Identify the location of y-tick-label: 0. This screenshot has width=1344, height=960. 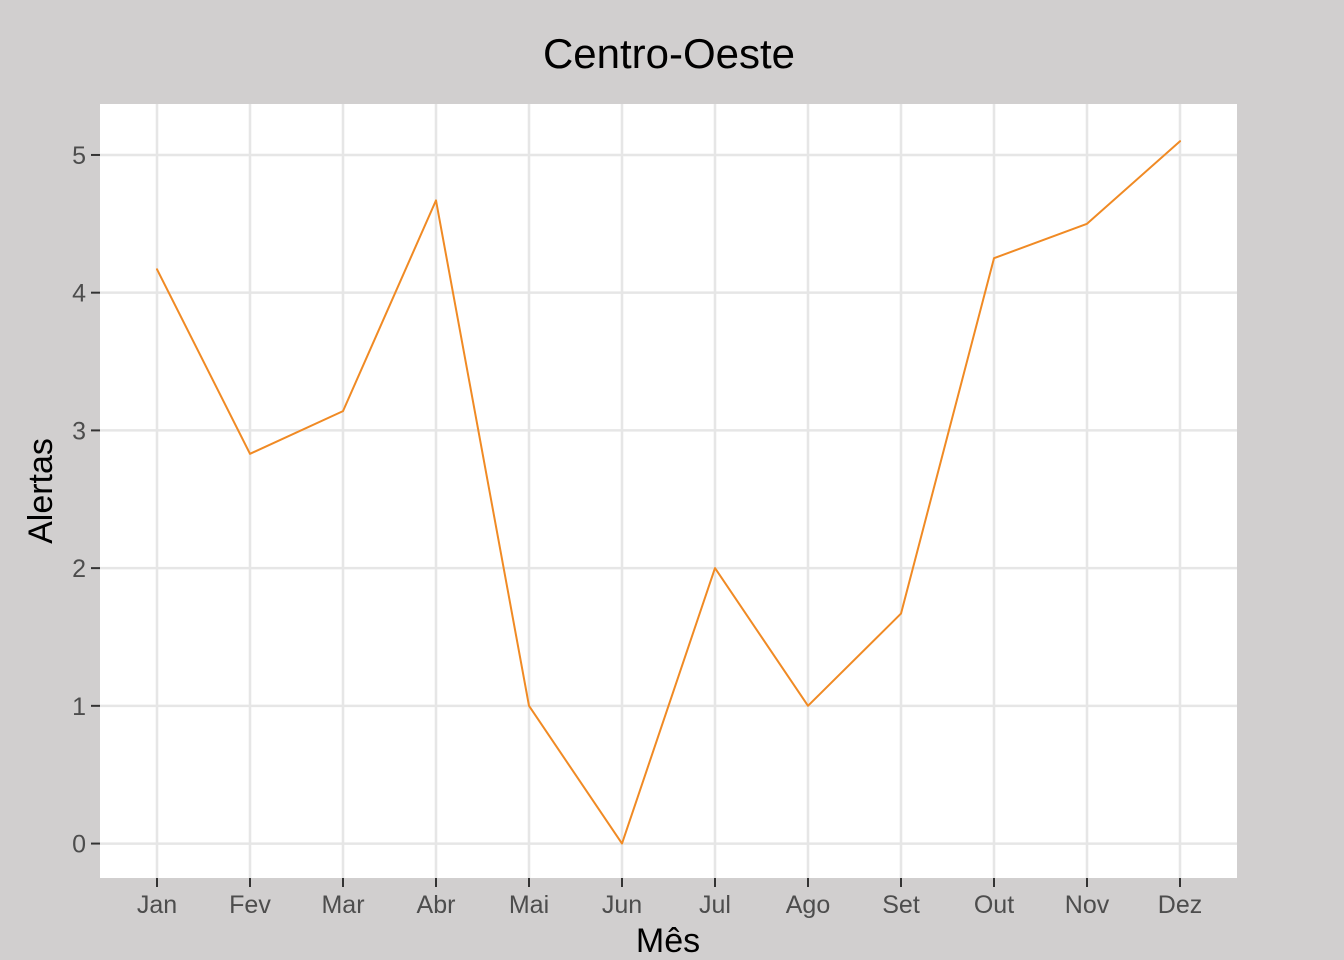
(79, 845).